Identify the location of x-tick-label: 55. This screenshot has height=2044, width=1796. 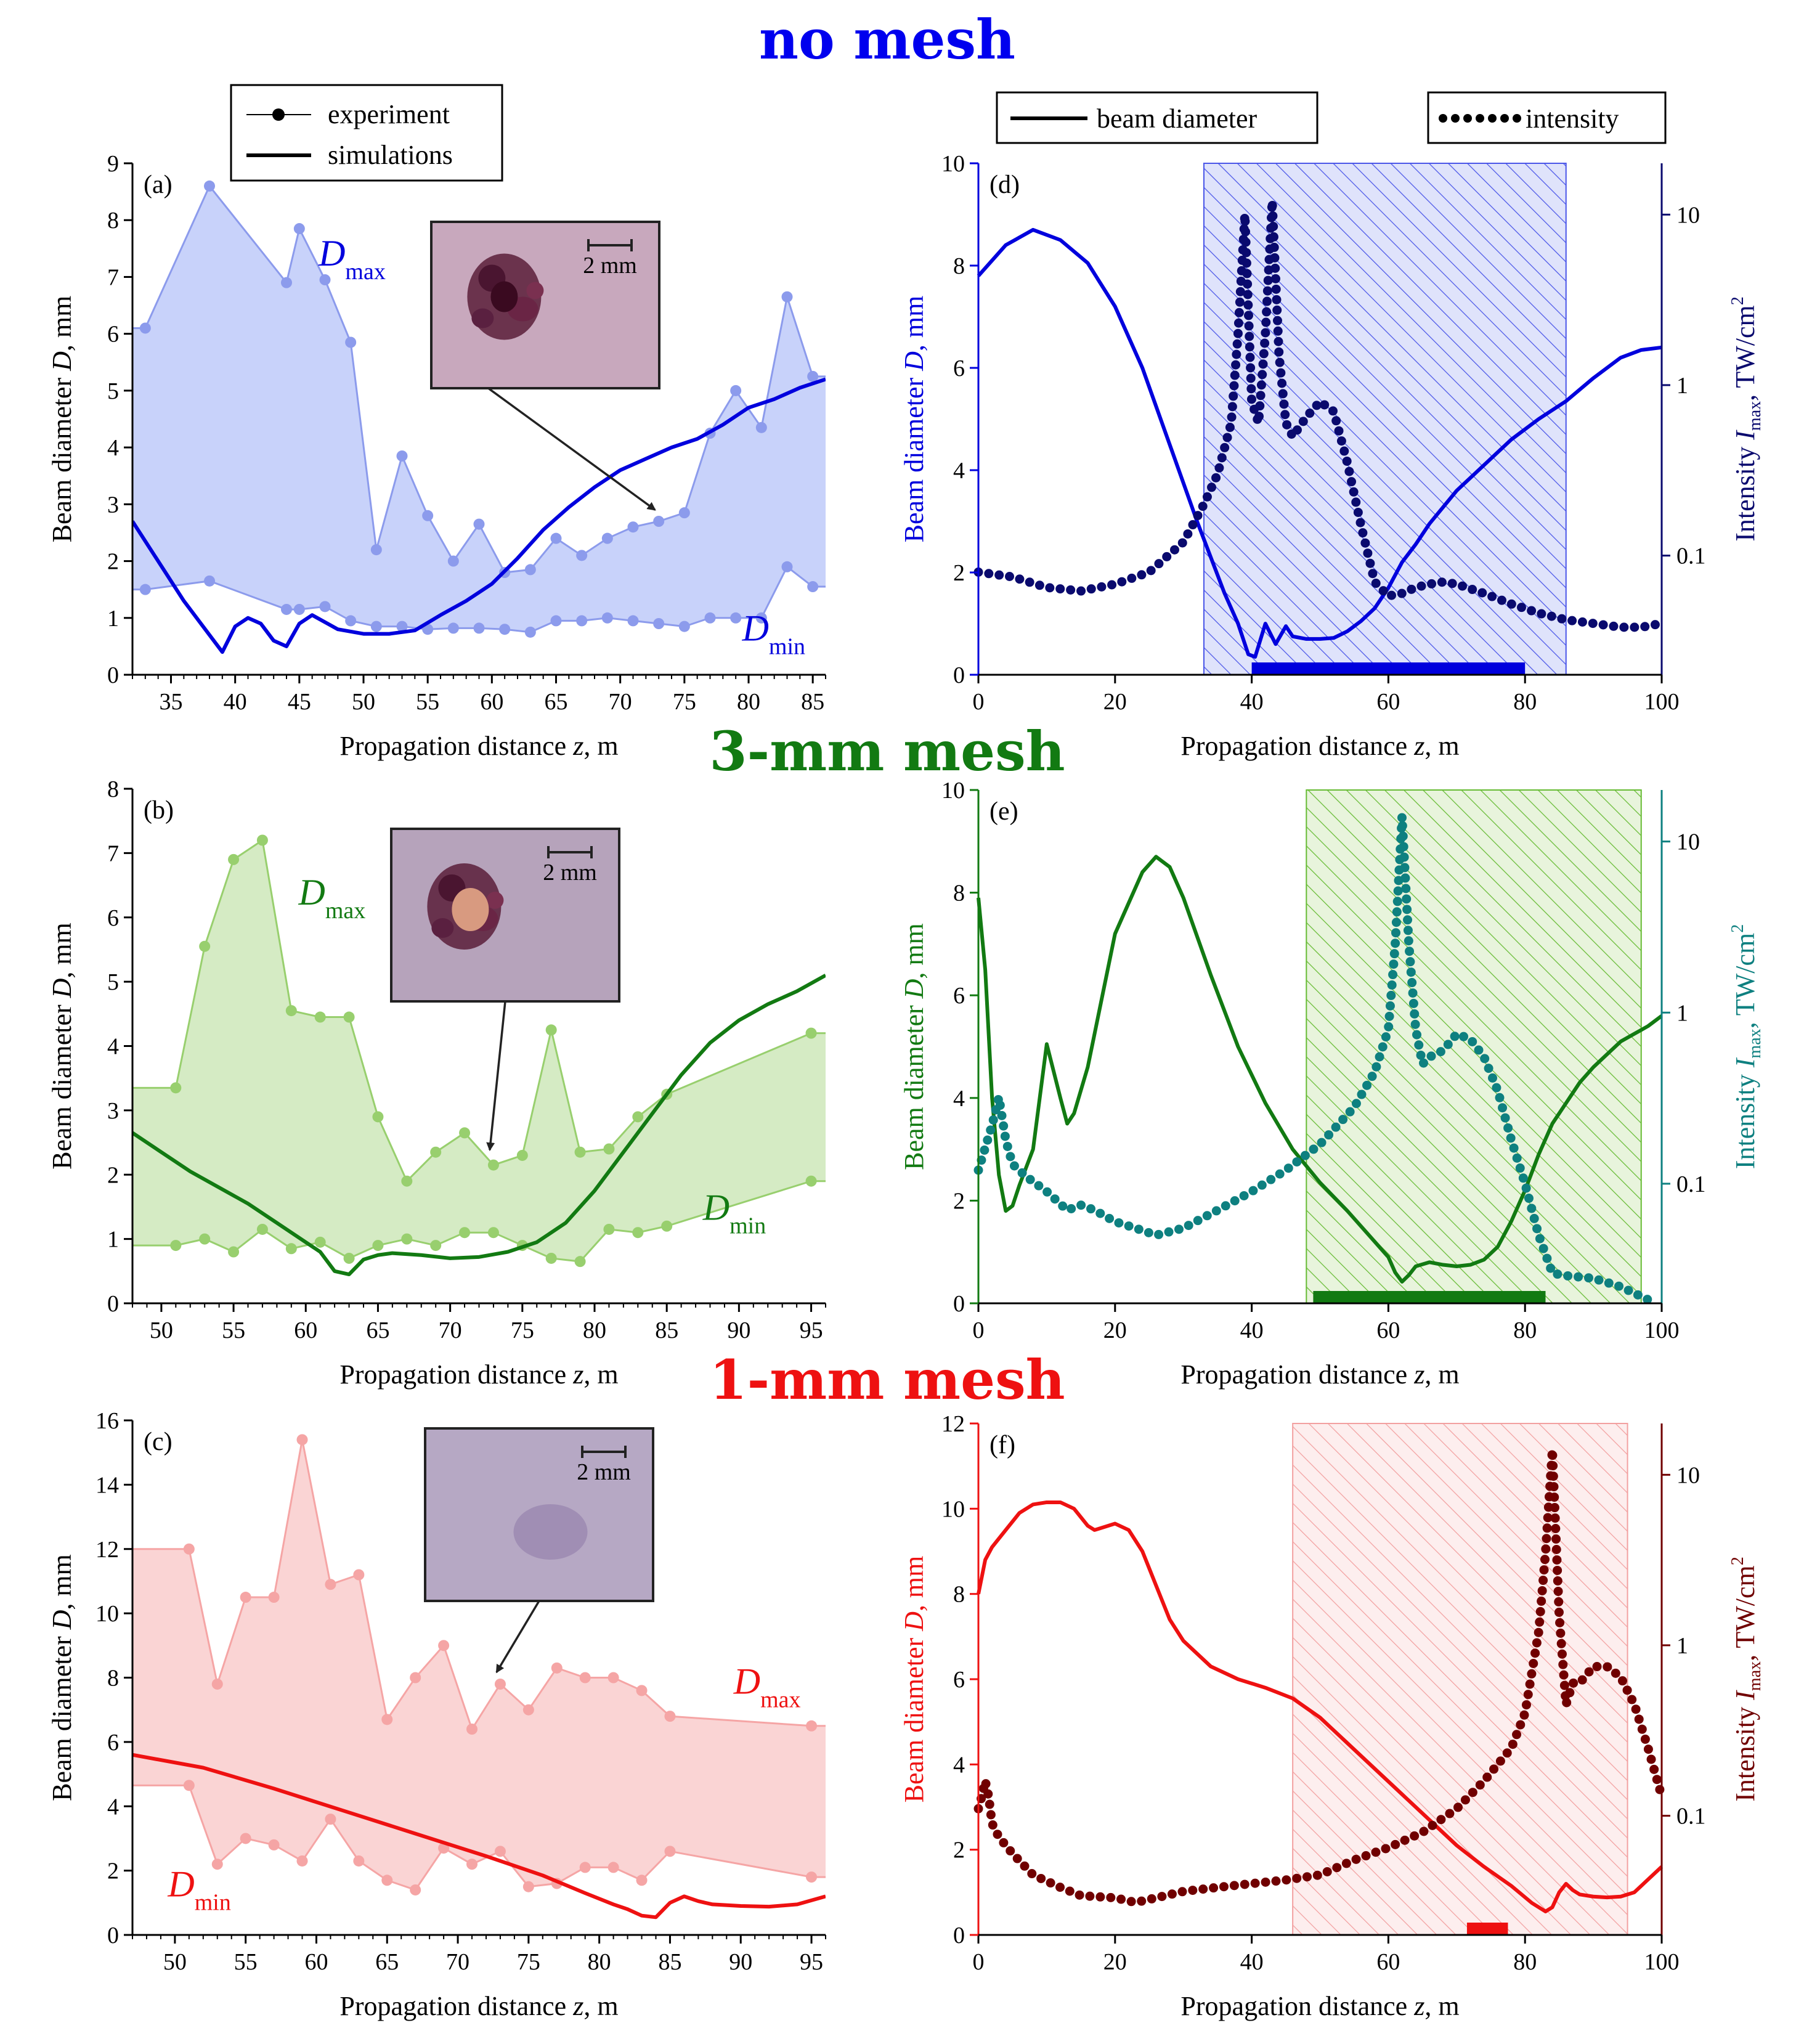
(427, 702).